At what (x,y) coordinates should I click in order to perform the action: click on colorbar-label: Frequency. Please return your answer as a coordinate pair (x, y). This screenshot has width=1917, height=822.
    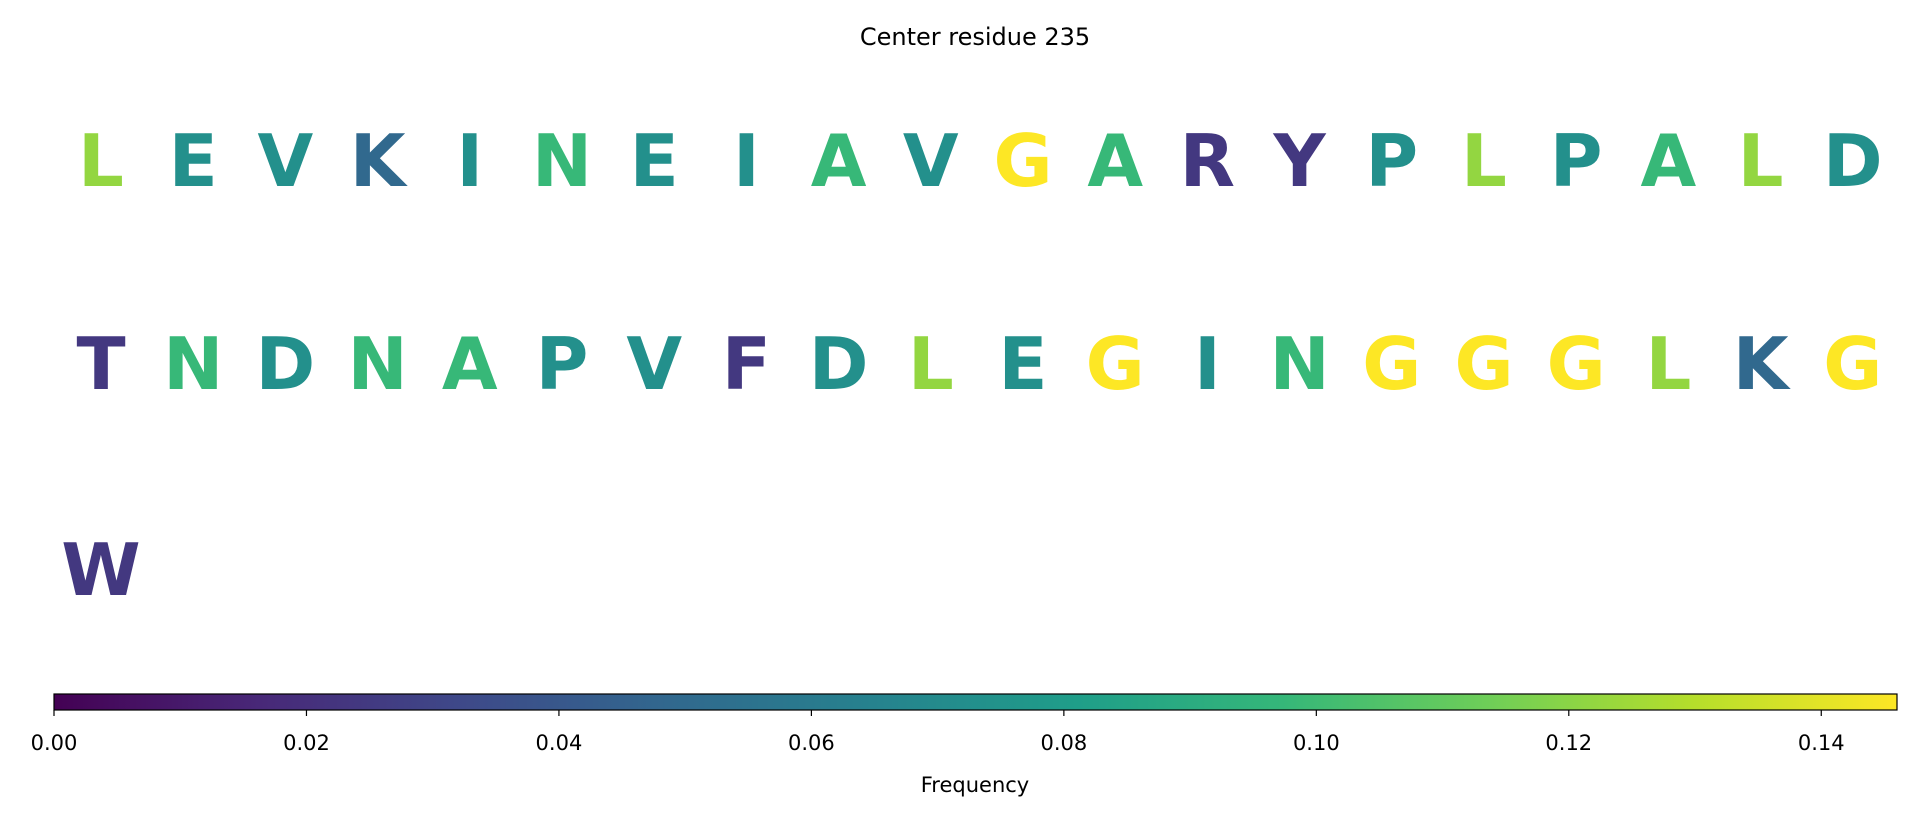
    Looking at the image, I should click on (975, 785).